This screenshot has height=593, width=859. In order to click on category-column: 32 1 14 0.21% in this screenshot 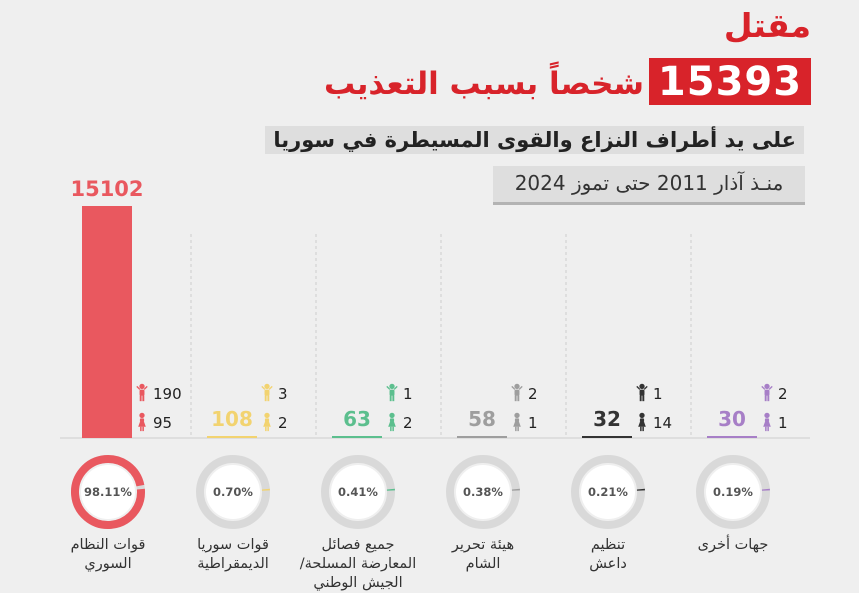, I will do `click(621, 456)`.